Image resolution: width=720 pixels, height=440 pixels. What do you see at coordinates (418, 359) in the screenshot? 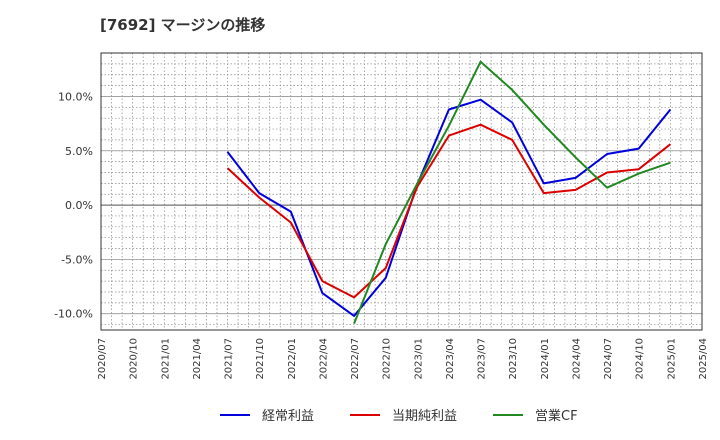
I see `x-tick-label: 2023/01` at bounding box center [418, 359].